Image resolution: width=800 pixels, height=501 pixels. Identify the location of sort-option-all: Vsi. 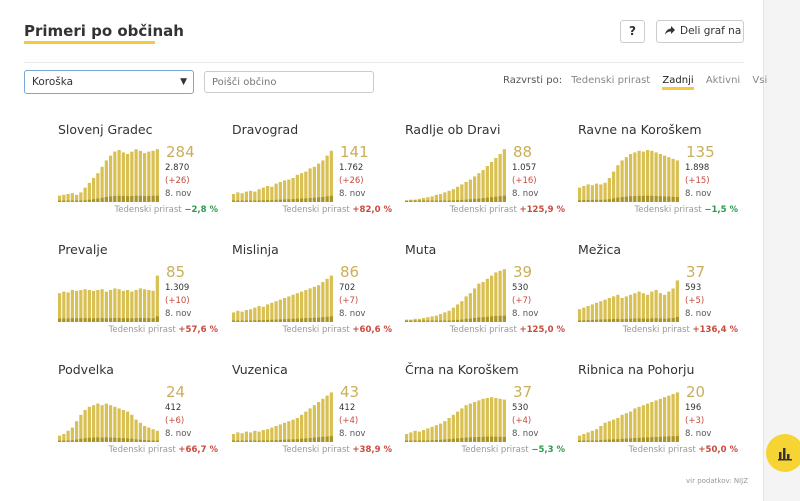
(760, 80).